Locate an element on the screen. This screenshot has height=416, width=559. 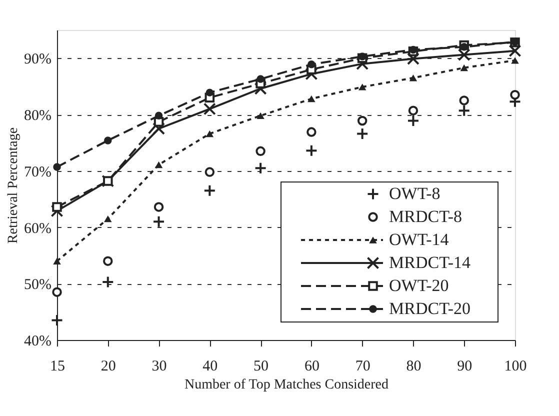
y-tick-label: 70% is located at coordinates (38, 172).